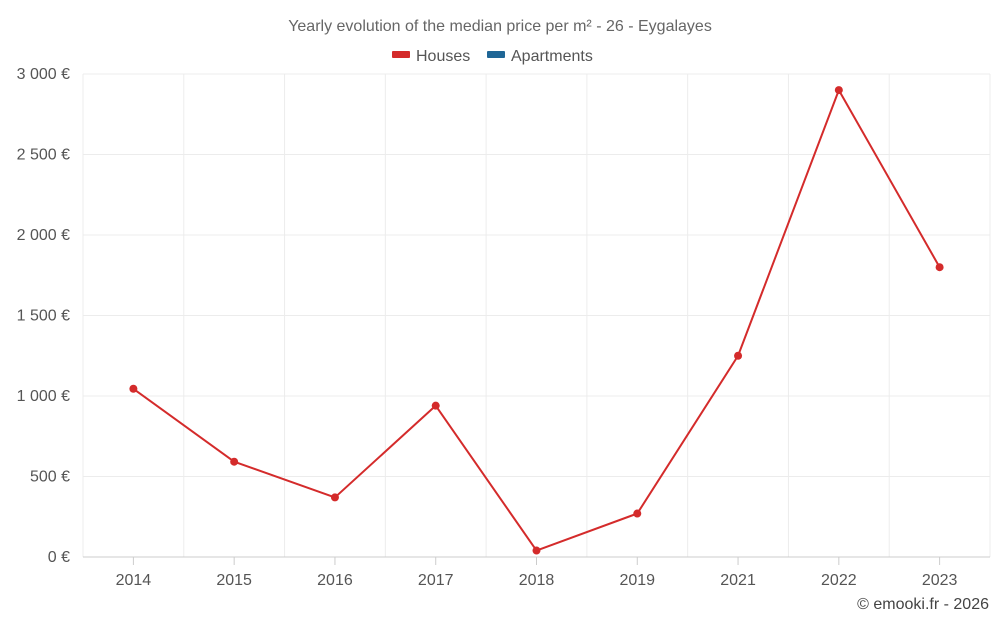  Describe the element at coordinates (552, 56) in the screenshot. I see `legend-label-apartments: Apartments` at that location.